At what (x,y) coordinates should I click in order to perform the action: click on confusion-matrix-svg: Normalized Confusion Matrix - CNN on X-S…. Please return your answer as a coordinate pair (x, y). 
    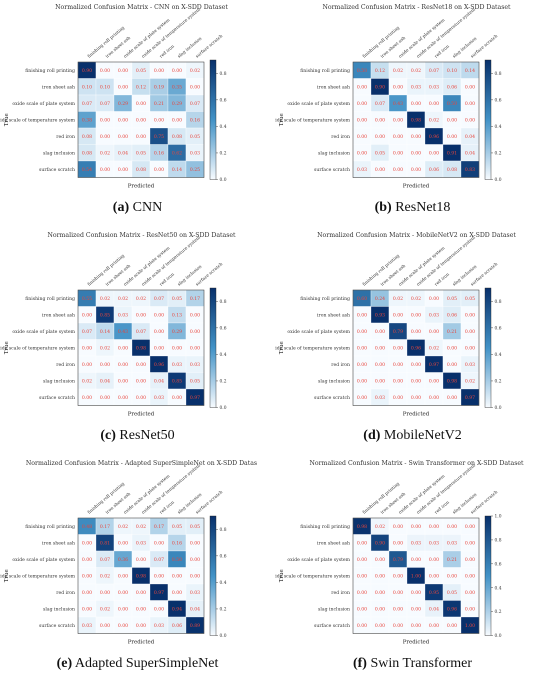
    Looking at the image, I should click on (114, 97).